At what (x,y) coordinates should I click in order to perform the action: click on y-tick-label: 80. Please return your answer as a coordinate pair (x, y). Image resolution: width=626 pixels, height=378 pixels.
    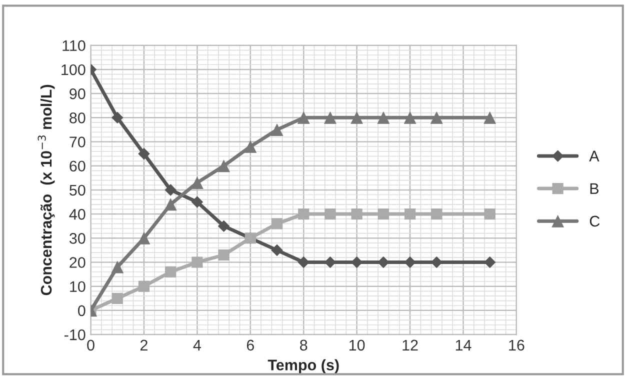
    Looking at the image, I should click on (78, 118).